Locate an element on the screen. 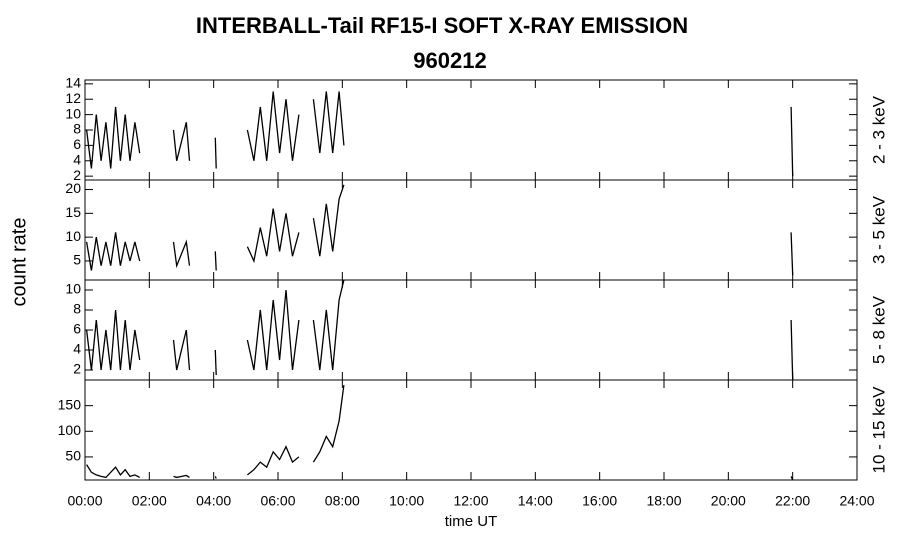 Image resolution: width=900 pixels, height=548 pixels. x-tick-label: 00:00 is located at coordinates (84, 501).